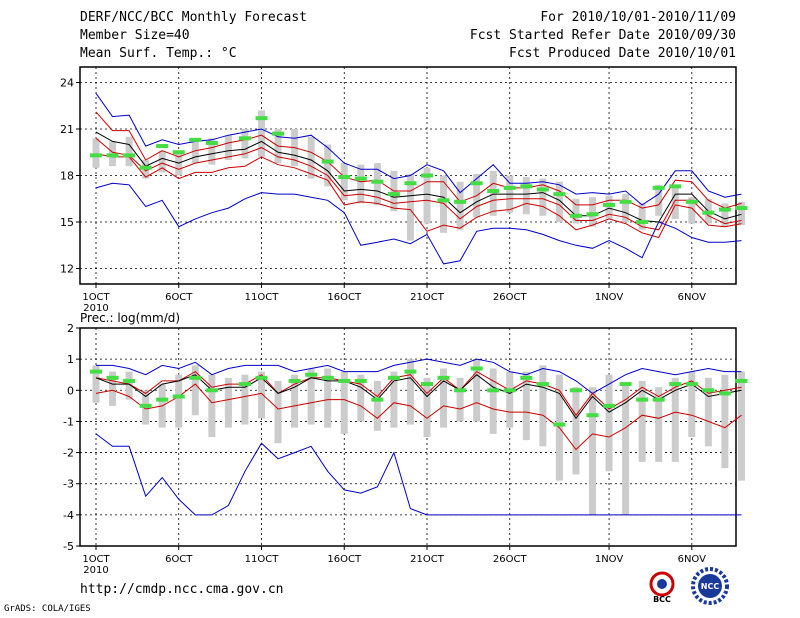 The height and width of the screenshot is (618, 800). Describe the element at coordinates (262, 559) in the screenshot. I see `prec-x-tick-label: 11OCT` at that location.